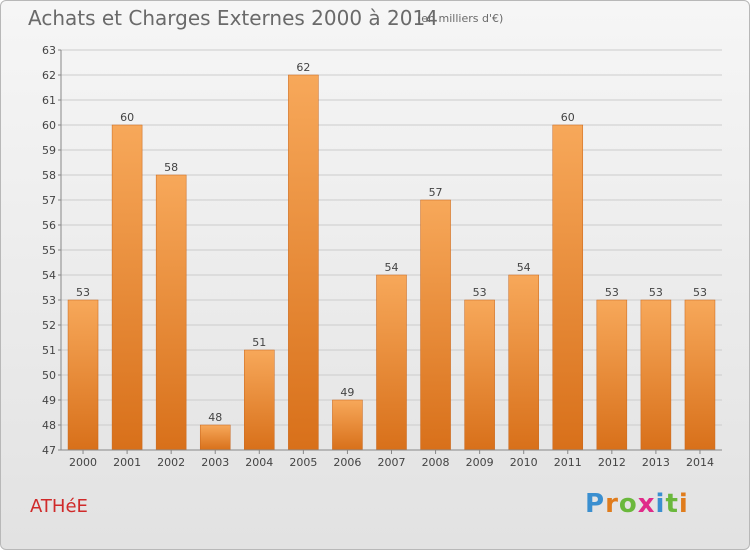  Describe the element at coordinates (49, 200) in the screenshot. I see `y-tick-label: 57` at that location.